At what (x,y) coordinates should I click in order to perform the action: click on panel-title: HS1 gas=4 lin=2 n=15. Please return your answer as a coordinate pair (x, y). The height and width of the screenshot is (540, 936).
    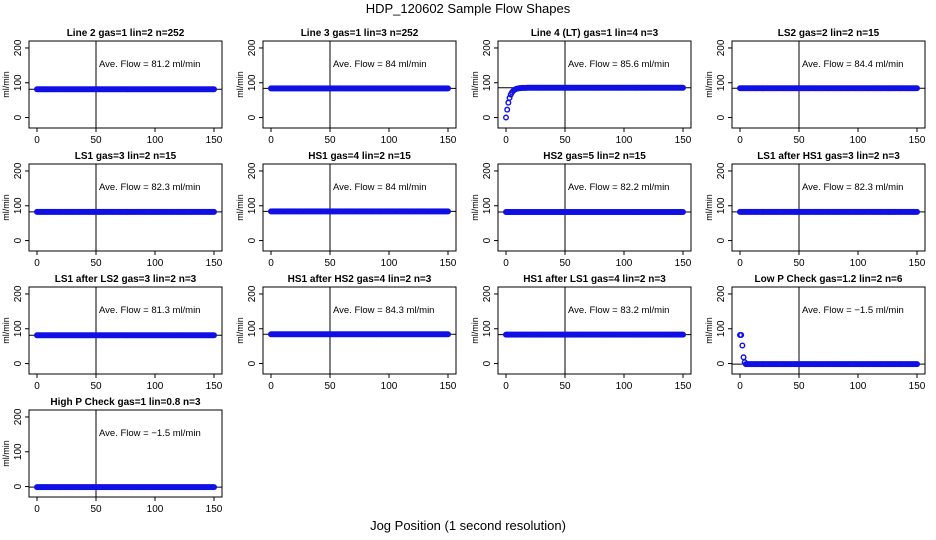
    Looking at the image, I should click on (359, 156).